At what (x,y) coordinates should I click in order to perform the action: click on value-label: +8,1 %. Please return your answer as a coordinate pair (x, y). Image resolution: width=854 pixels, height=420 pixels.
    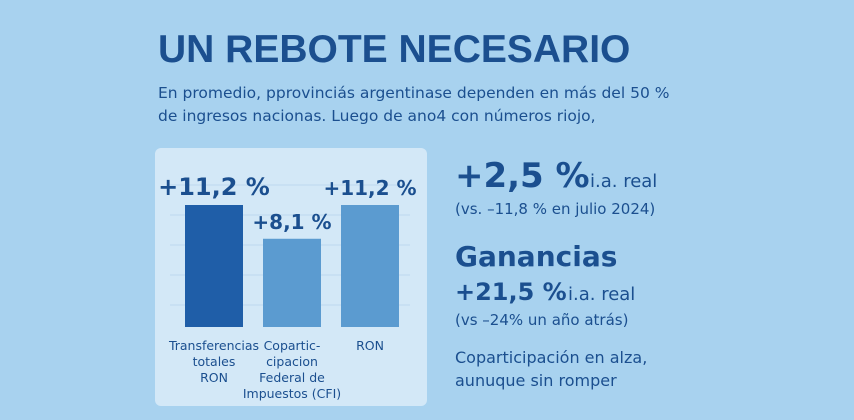
    Looking at the image, I should click on (291, 222).